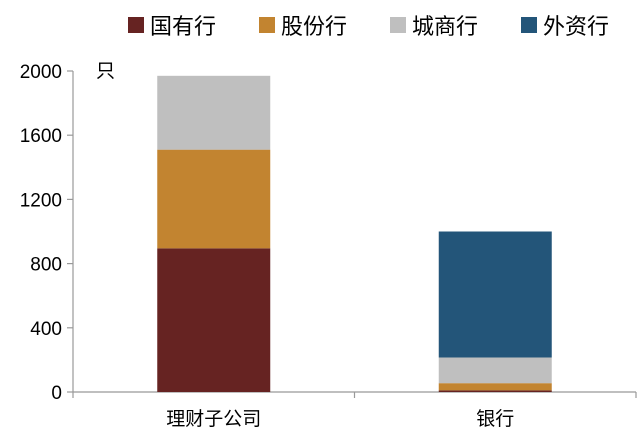  Describe the element at coordinates (46, 329) in the screenshot. I see `y-tick-label: 400` at that location.